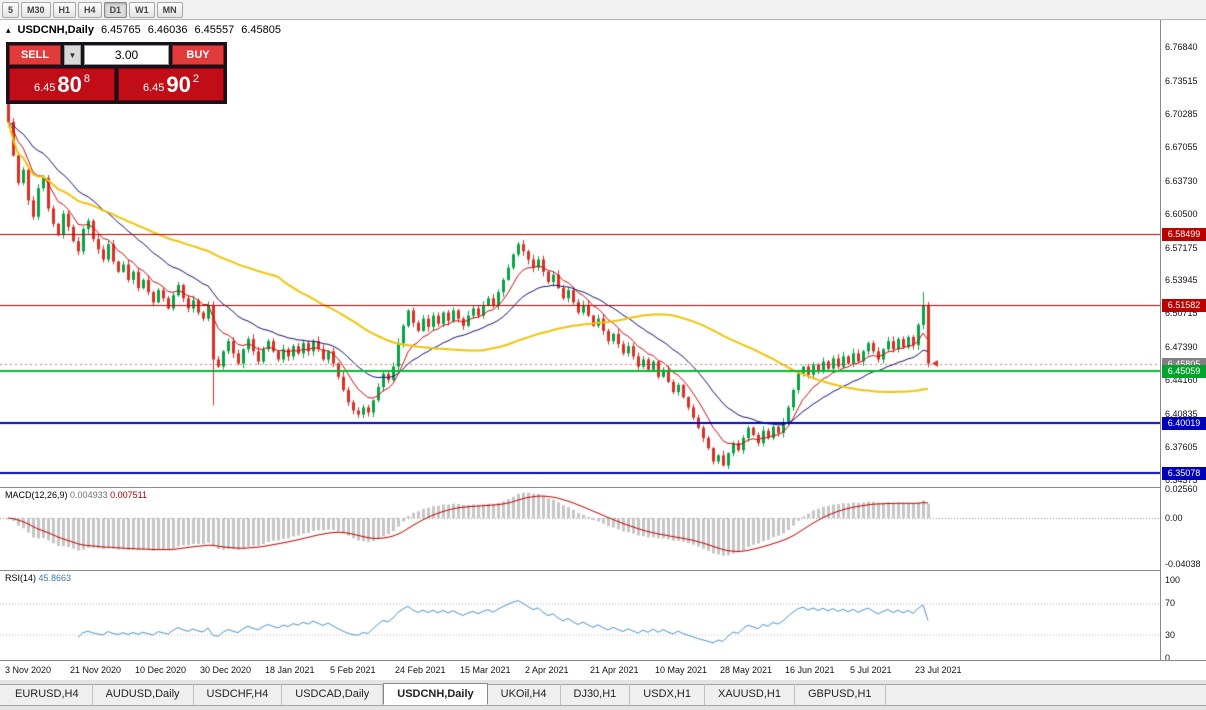 This screenshot has height=710, width=1206. I want to click on time-axis-label: 5 Feb 2021, so click(353, 670).